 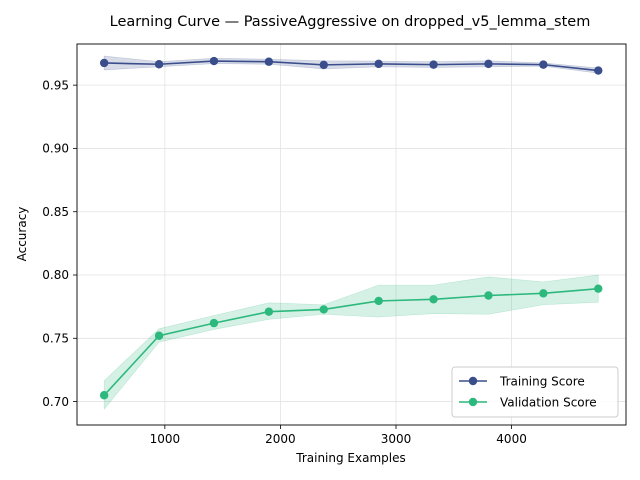 What do you see at coordinates (55, 275) in the screenshot?
I see `y-tick-label: 0.80` at bounding box center [55, 275].